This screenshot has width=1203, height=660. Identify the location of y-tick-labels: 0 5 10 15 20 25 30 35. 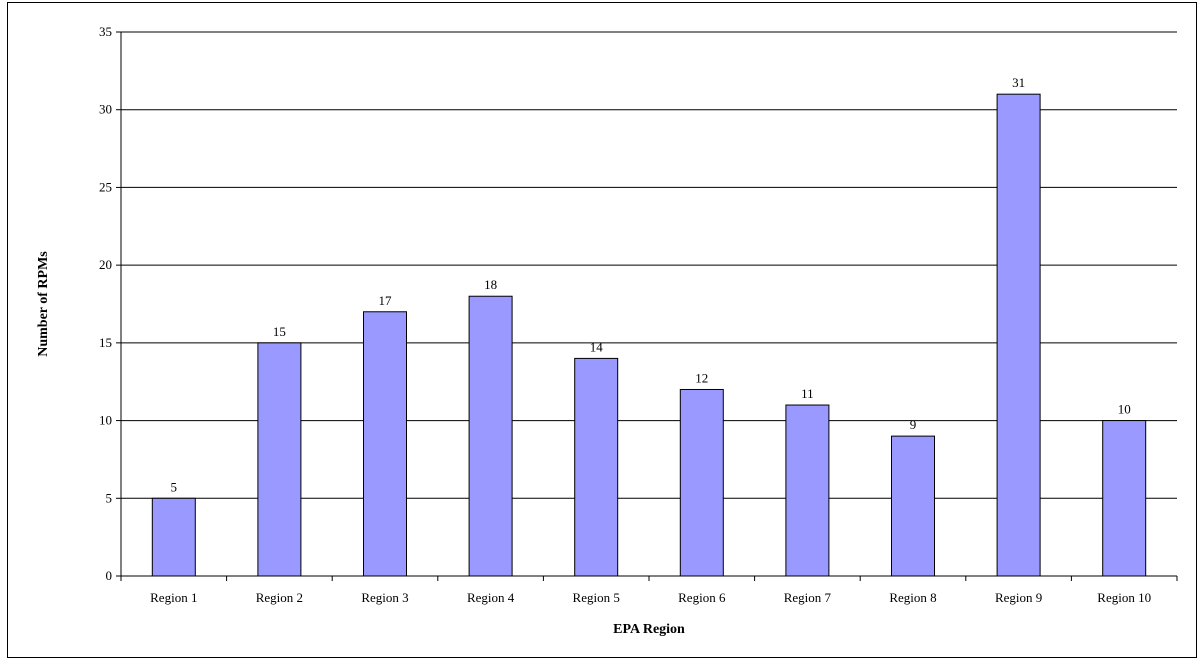
(105, 303).